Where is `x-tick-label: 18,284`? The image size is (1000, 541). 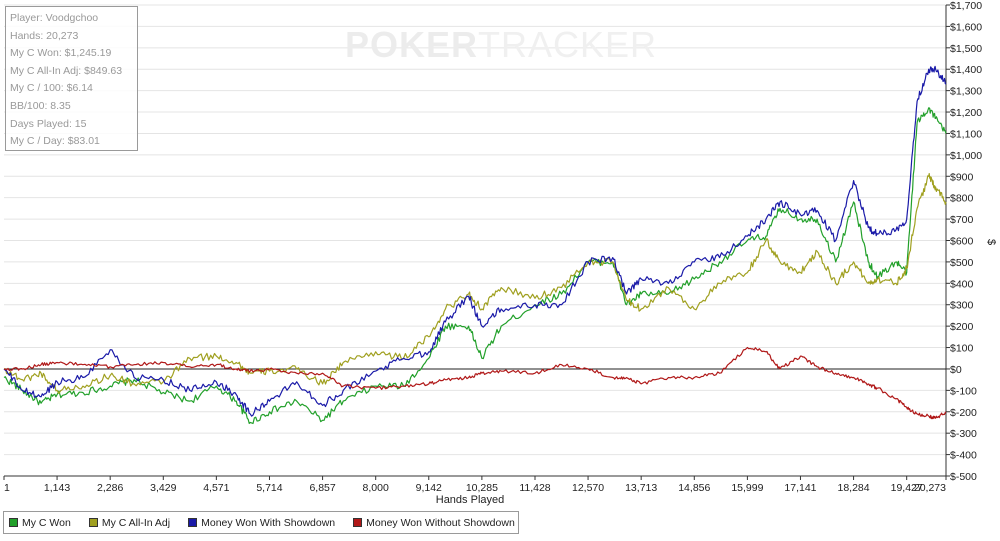 x-tick-label: 18,284 is located at coordinates (854, 488).